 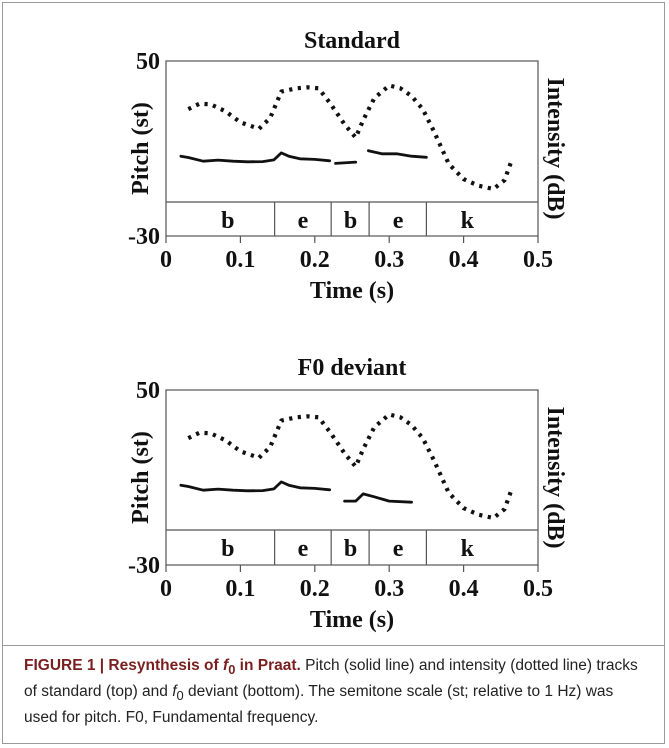 I want to click on chart-0-x-tick-0: 0, so click(x=166, y=260).